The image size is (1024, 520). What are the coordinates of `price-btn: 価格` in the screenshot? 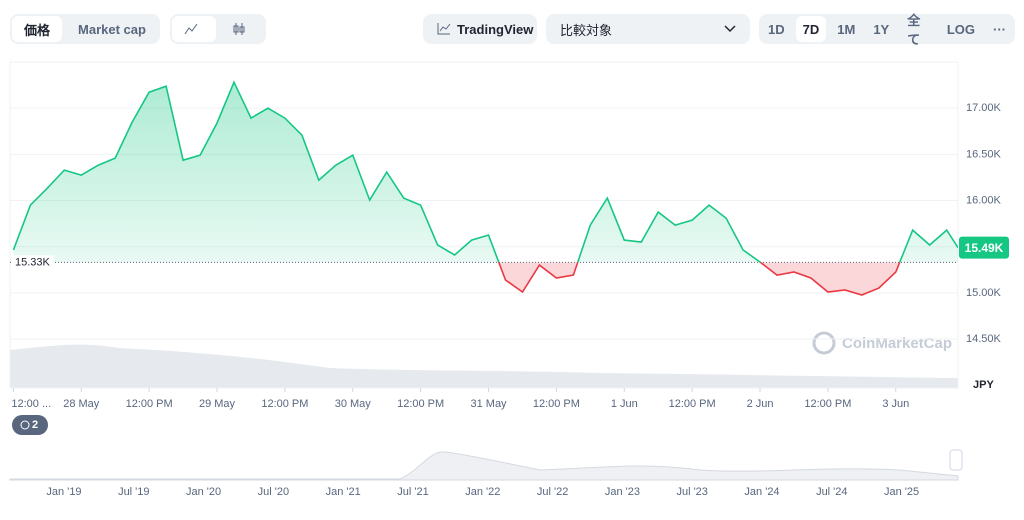 It's located at (37, 29).